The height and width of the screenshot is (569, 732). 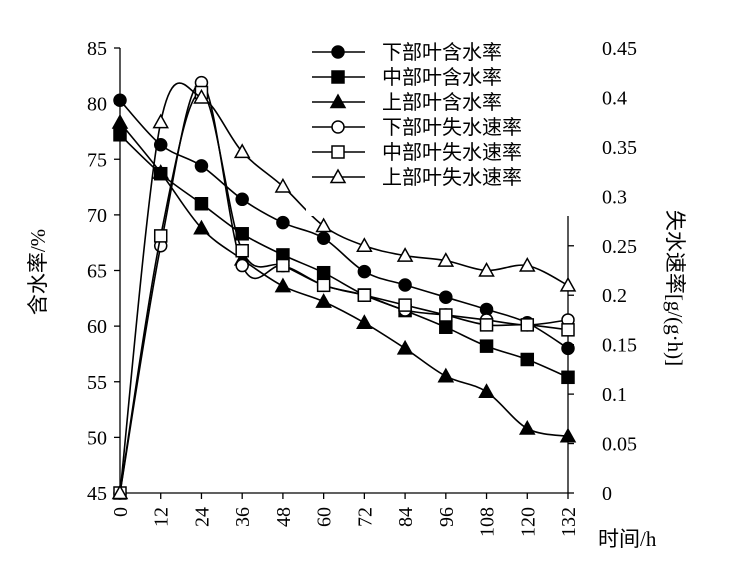 What do you see at coordinates (121, 512) in the screenshot?
I see `x-tick-label: 0` at bounding box center [121, 512].